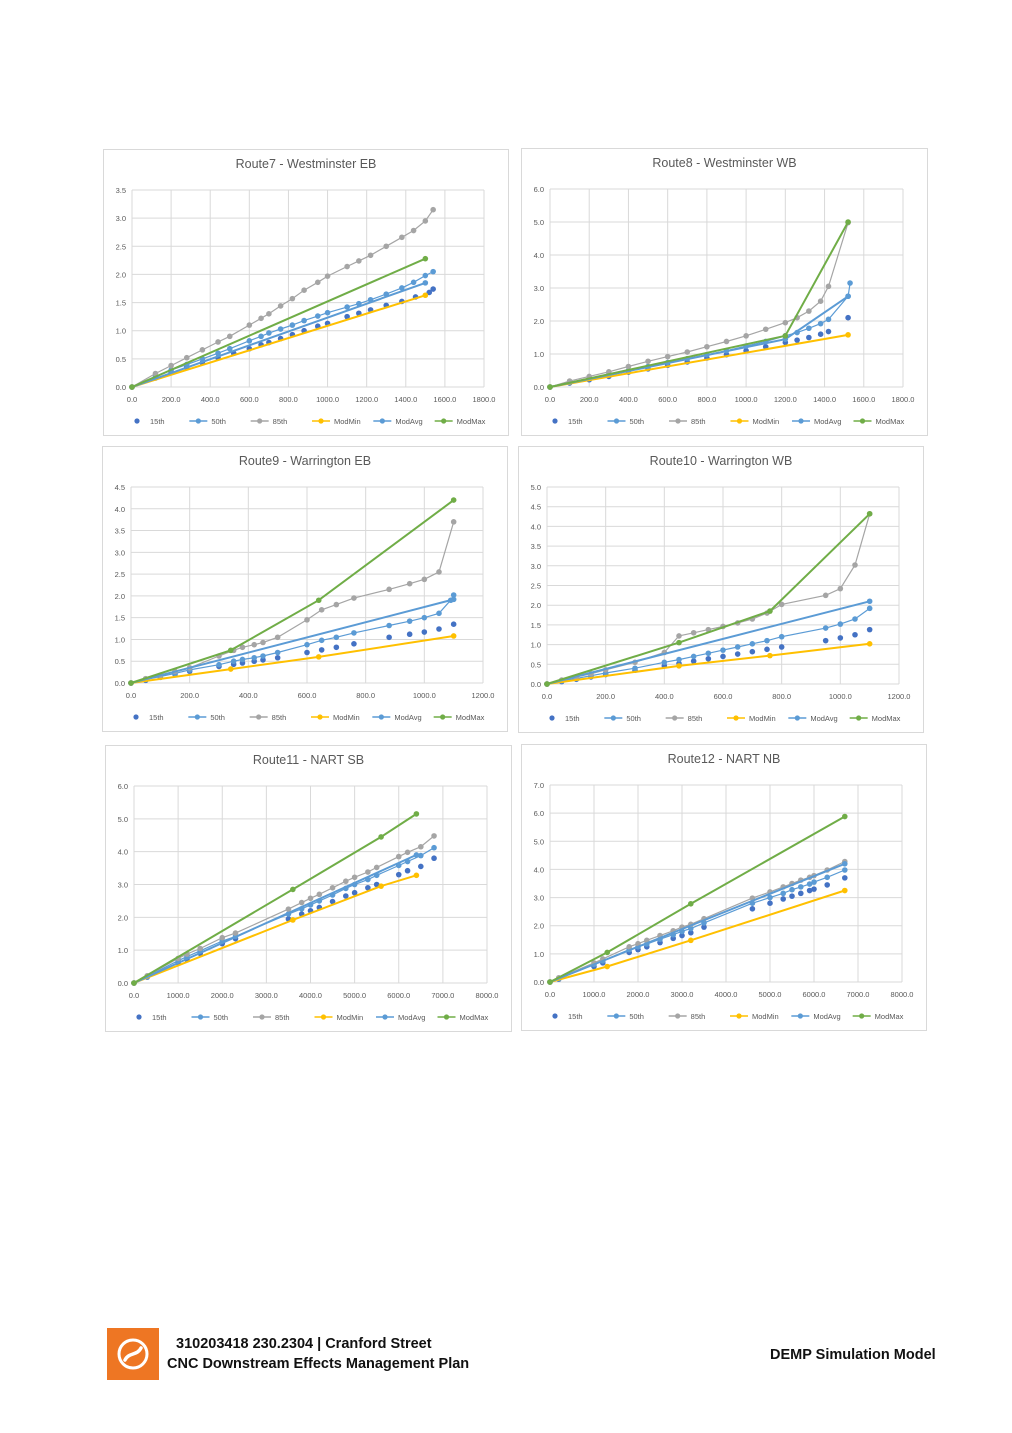 The image size is (1012, 1433). I want to click on data-point-modavg, so click(845, 864).